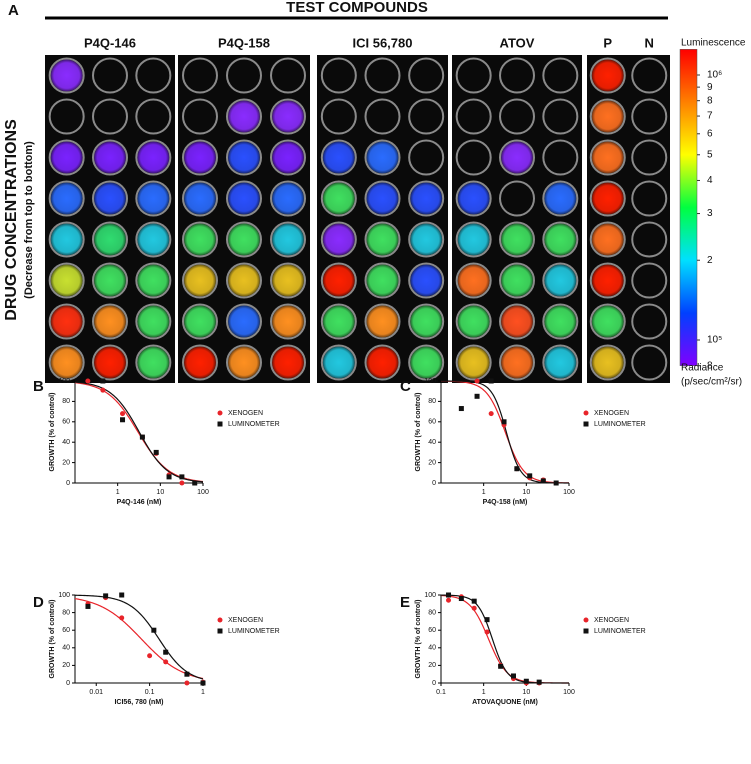 Image resolution: width=751 pixels, height=764 pixels. I want to click on colorbar-units: (p/sec/cm²/sr), so click(711, 382).